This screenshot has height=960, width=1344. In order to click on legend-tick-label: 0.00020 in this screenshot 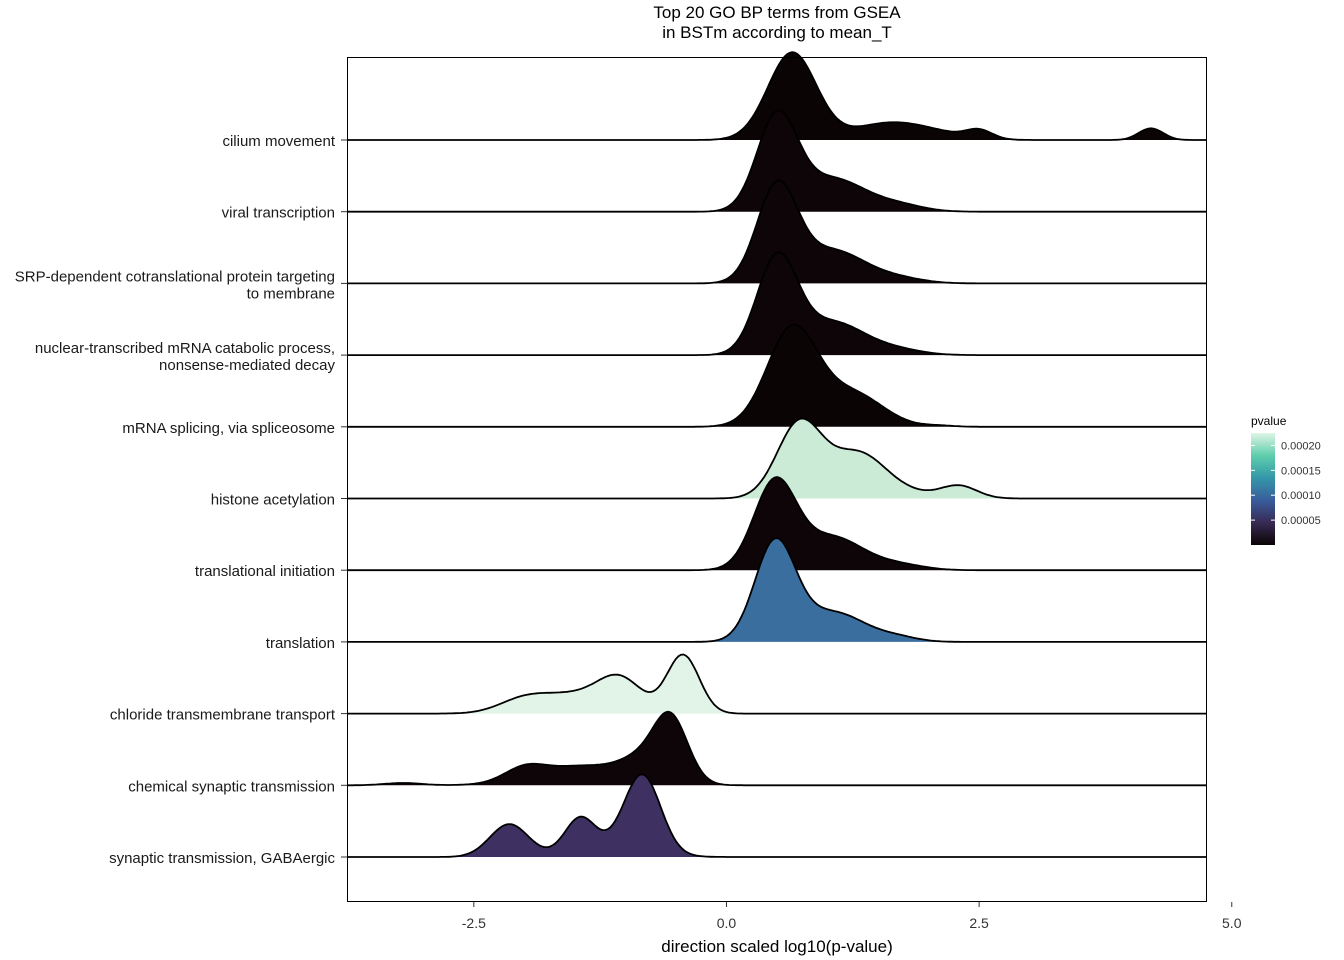, I will do `click(1301, 446)`.